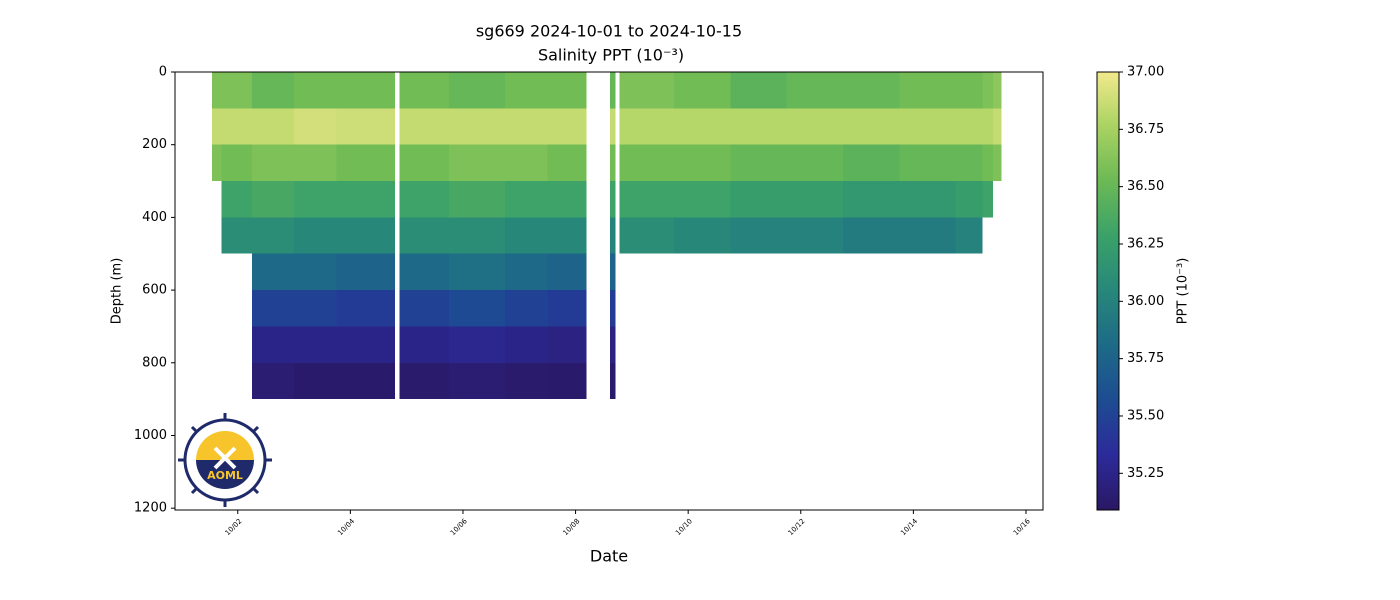  I want to click on x-tick-label: 10/06, so click(459, 527).